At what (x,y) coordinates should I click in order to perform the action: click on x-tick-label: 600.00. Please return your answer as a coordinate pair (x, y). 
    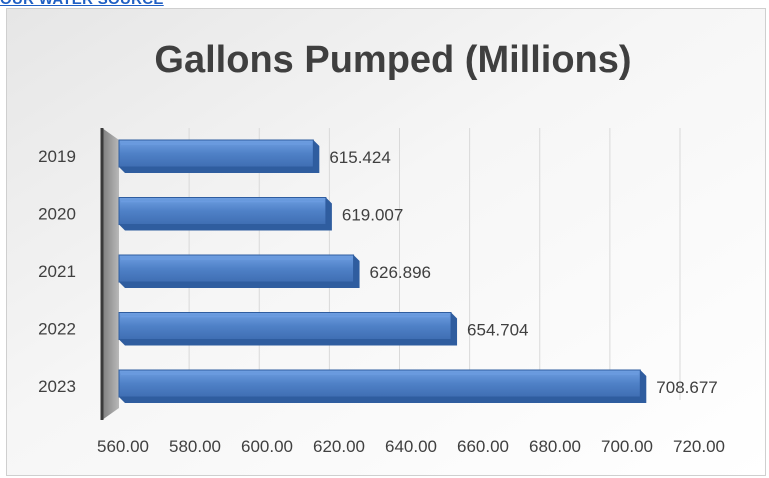
    Looking at the image, I should click on (267, 446).